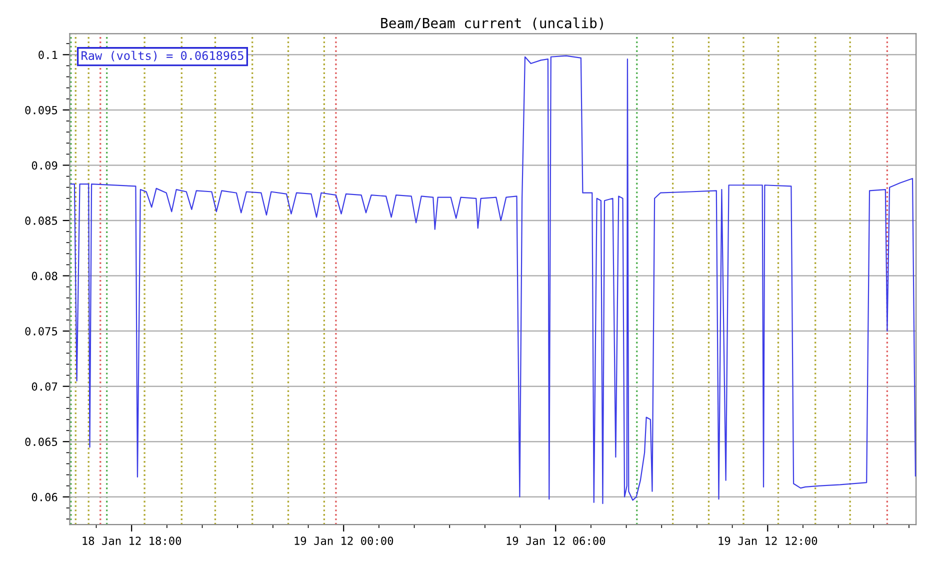 The image size is (930, 561). Describe the element at coordinates (45, 276) in the screenshot. I see `y-tick-label: 0.08` at that location.